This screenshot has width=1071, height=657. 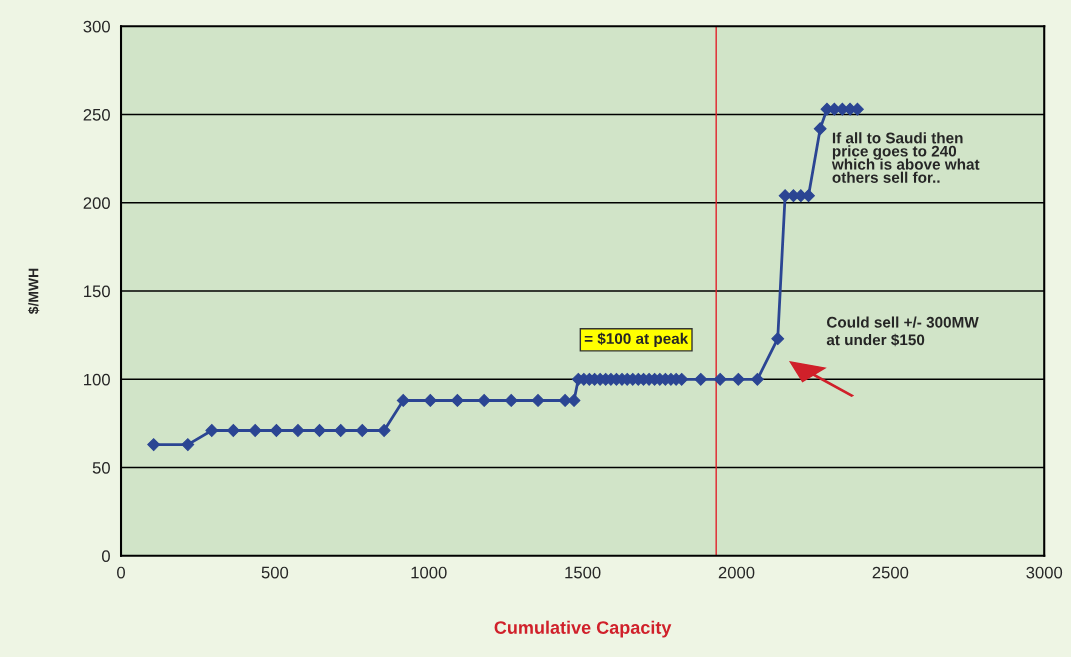 I want to click on y-tick-label: 200, so click(x=96, y=203).